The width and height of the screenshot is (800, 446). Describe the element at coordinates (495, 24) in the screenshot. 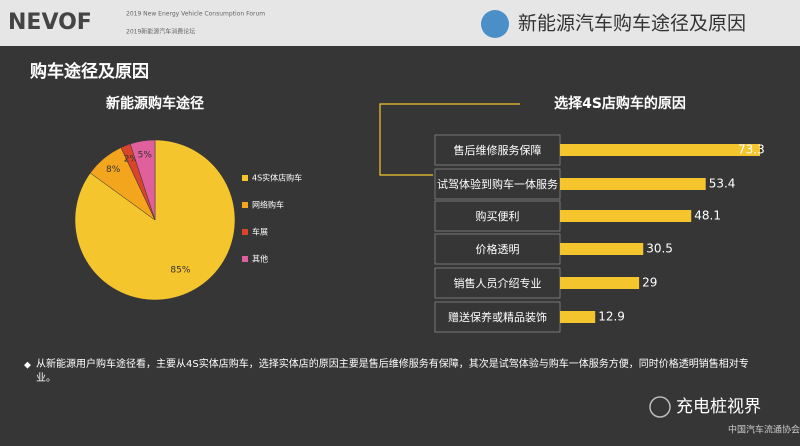

I see `header-icon` at that location.